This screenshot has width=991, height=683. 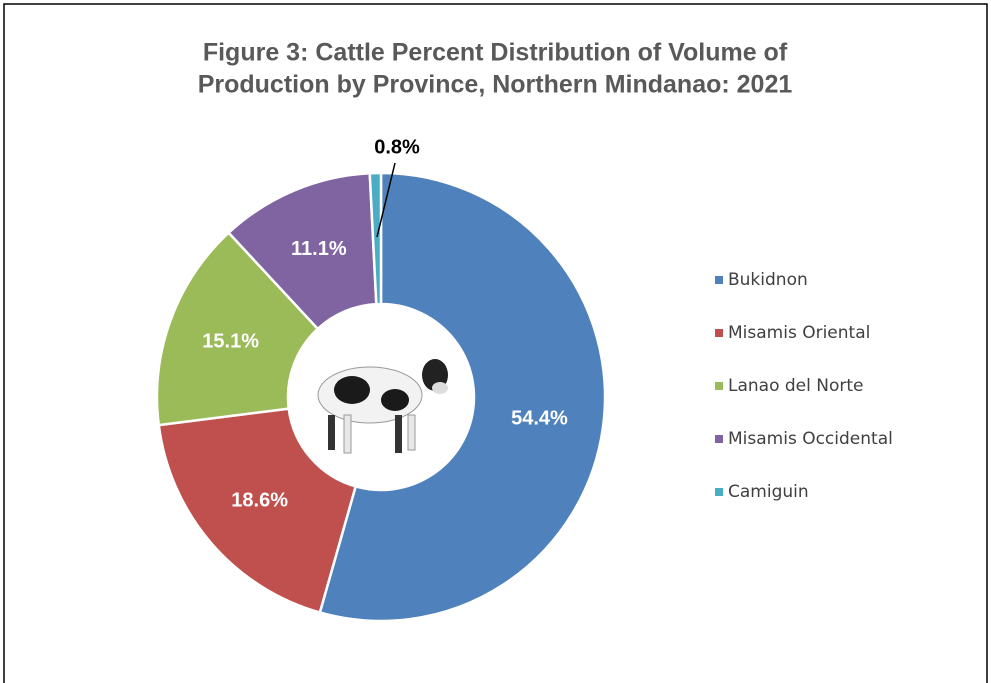 What do you see at coordinates (810, 439) in the screenshot?
I see `legend-label: Misamis Occidental` at bounding box center [810, 439].